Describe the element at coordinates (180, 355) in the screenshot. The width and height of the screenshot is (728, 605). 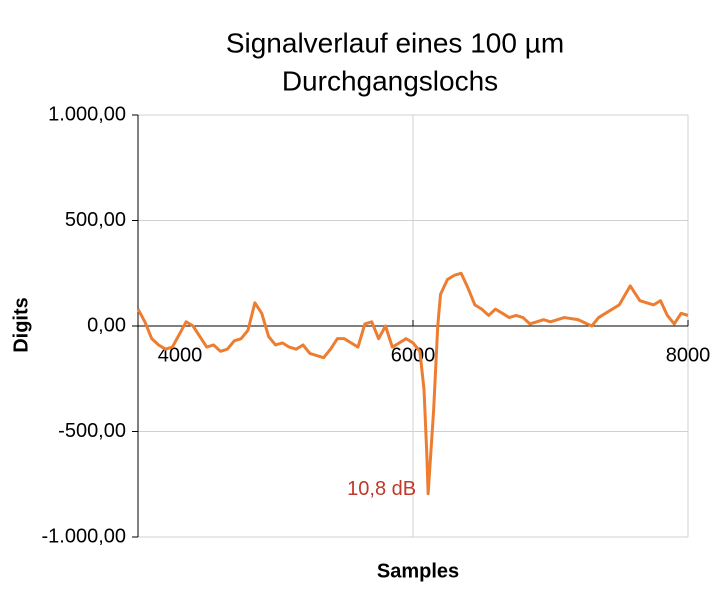
I see `x-tick-label: 4000` at that location.